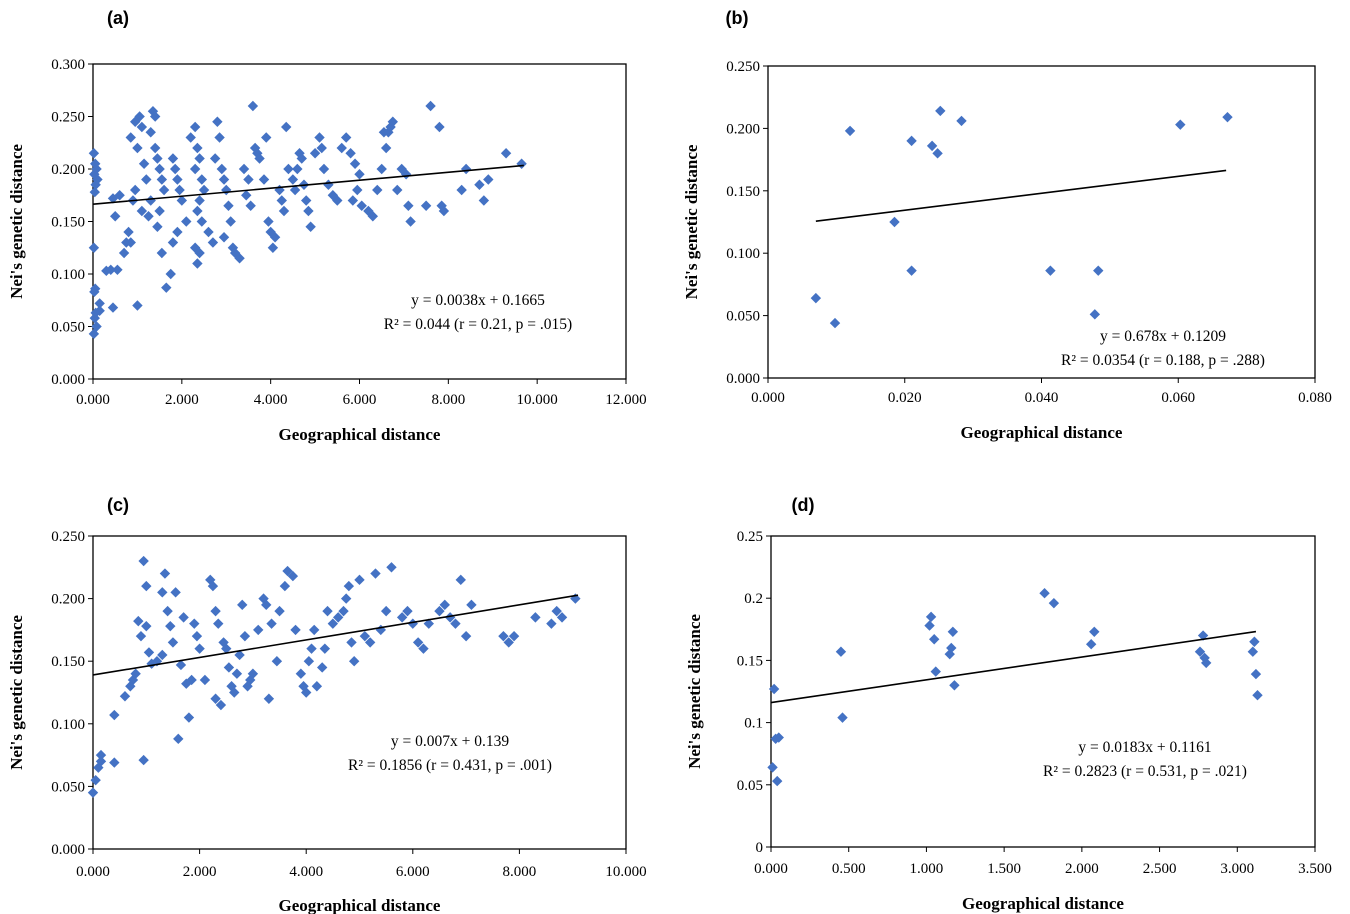 The width and height of the screenshot is (1350, 914). I want to click on x-tick-label: 10.000, so click(625, 872).